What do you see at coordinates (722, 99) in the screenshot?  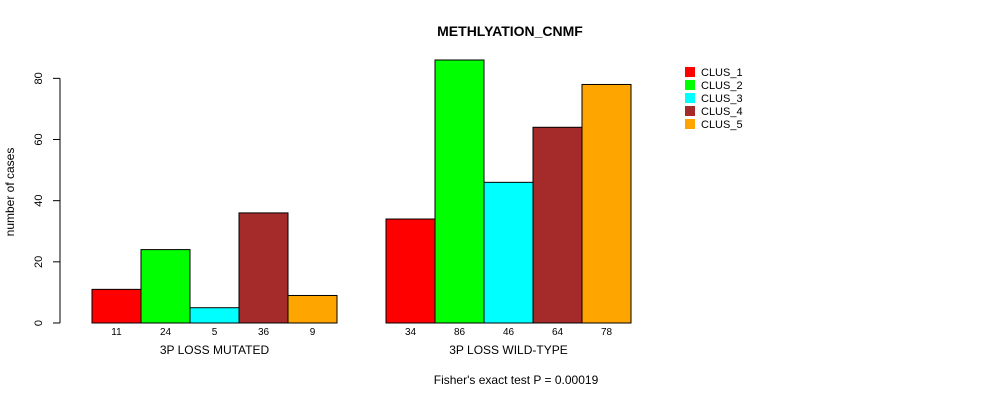 I see `legend-label: CLUS_3` at bounding box center [722, 99].